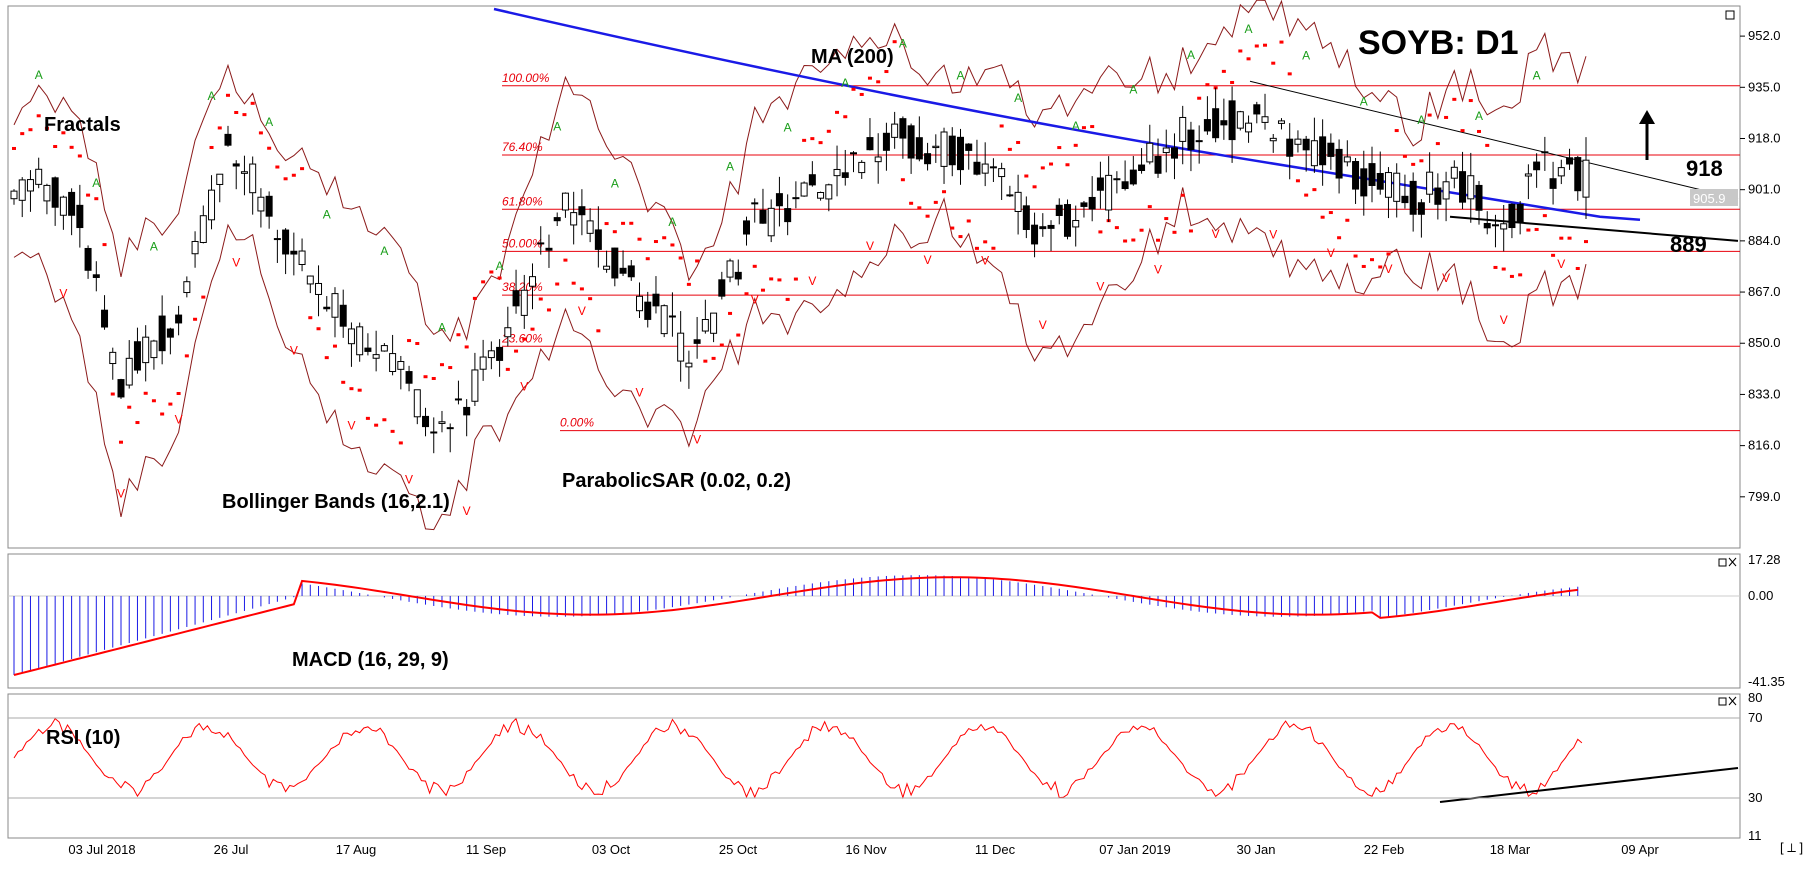 The image size is (1816, 869). I want to click on macd-tick-label: 17.28, so click(1764, 559).